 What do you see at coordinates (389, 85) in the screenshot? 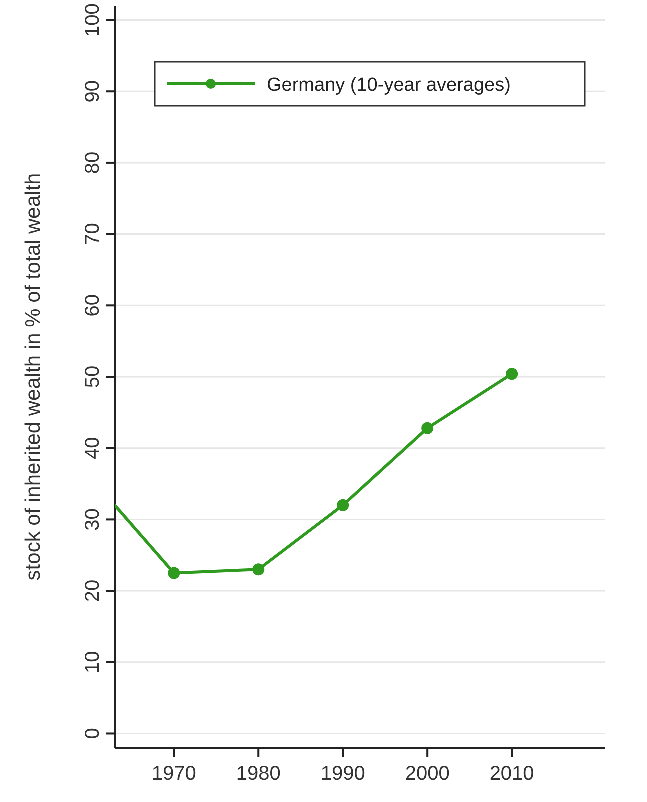
I see `legend-label: Germany (10-year averages)` at bounding box center [389, 85].